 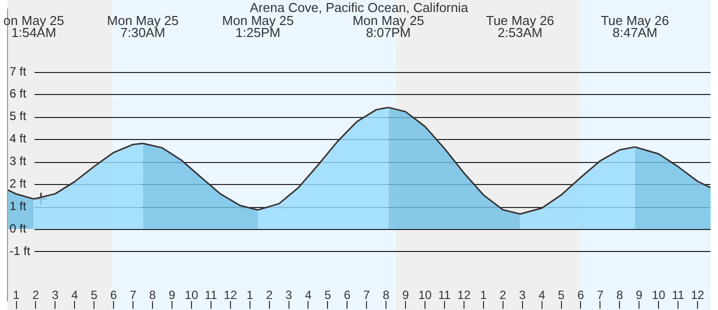 What do you see at coordinates (33, 26) in the screenshot?
I see `annotation: on May 25 1:54AM` at bounding box center [33, 26].